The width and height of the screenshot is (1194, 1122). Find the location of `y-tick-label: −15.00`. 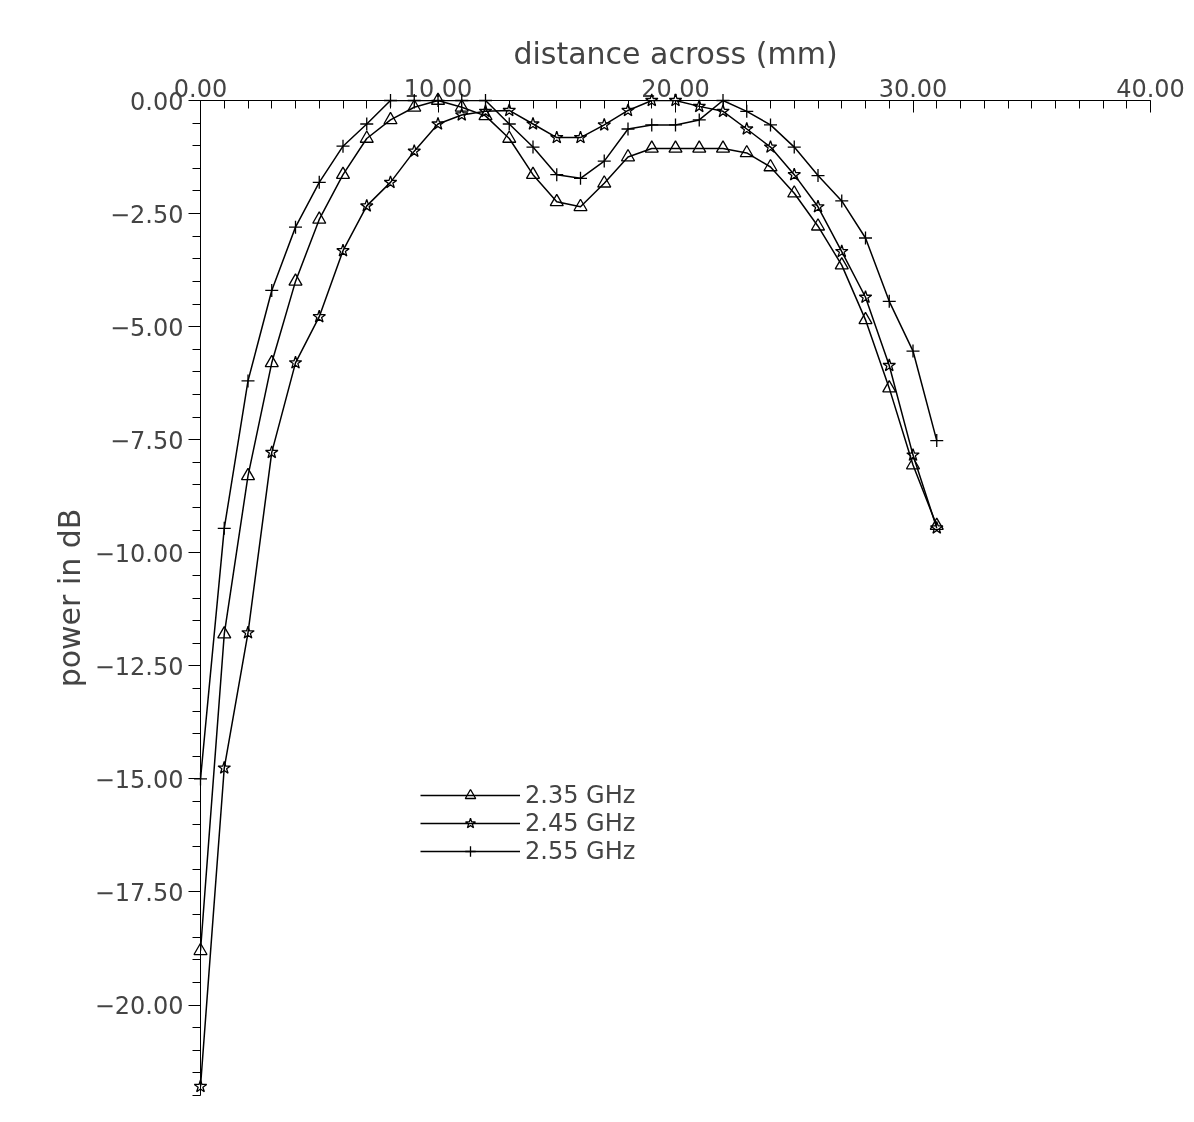

y-tick-label: −15.00 is located at coordinates (139, 779).